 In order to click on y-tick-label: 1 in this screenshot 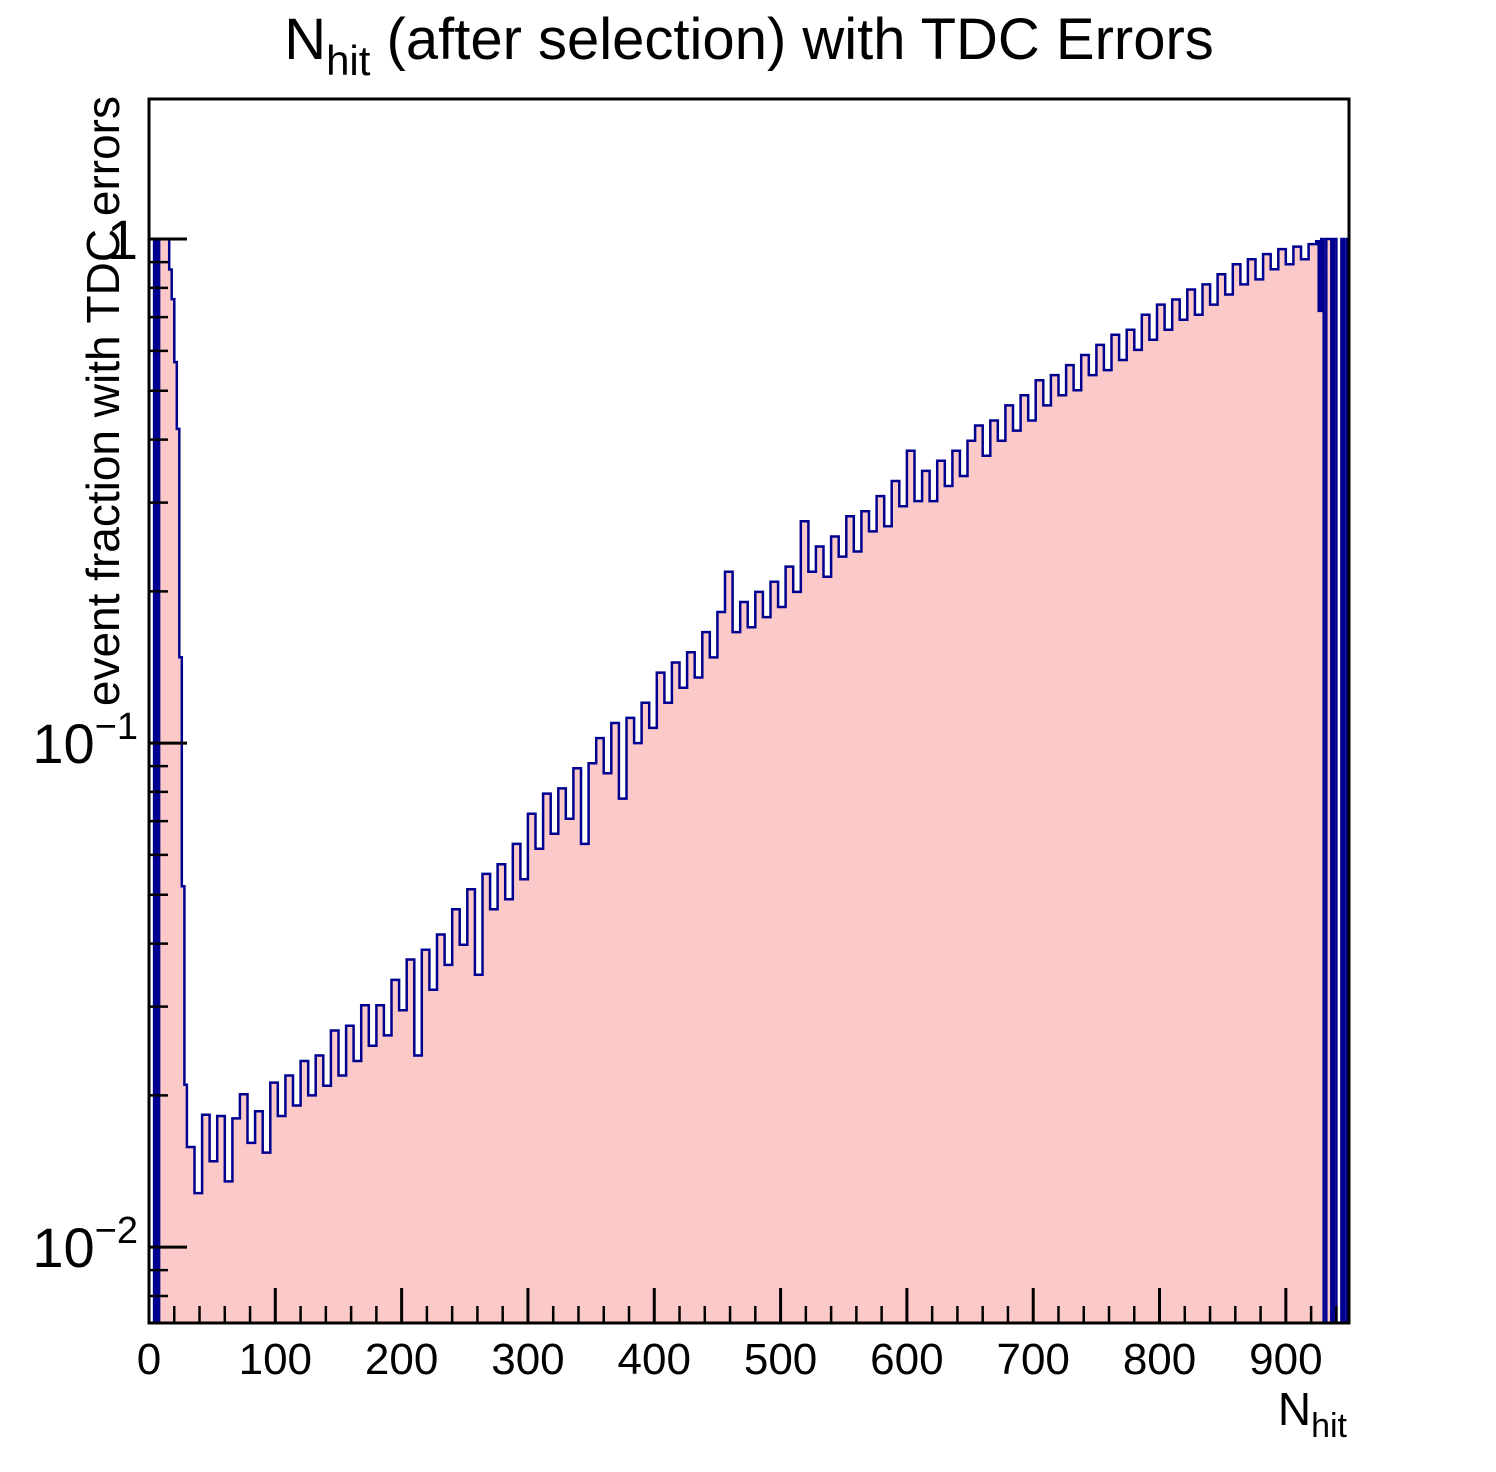, I will do `click(122, 239)`.